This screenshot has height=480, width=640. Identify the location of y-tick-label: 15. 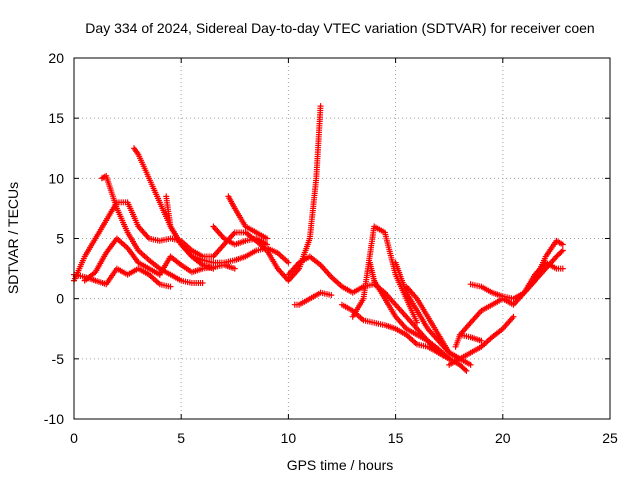
(56, 118).